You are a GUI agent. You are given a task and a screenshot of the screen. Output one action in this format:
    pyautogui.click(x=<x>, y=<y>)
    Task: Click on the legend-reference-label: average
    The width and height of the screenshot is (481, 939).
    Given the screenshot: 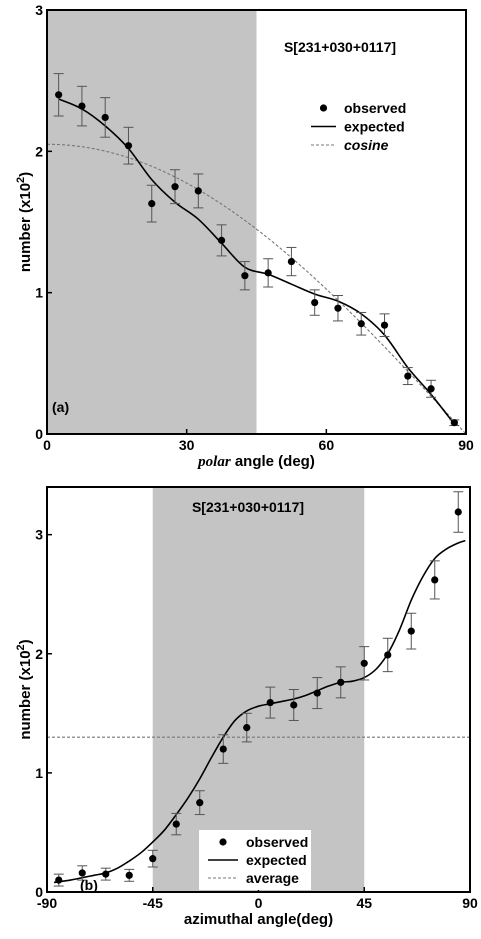 What is the action you would take?
    pyautogui.click(x=272, y=878)
    